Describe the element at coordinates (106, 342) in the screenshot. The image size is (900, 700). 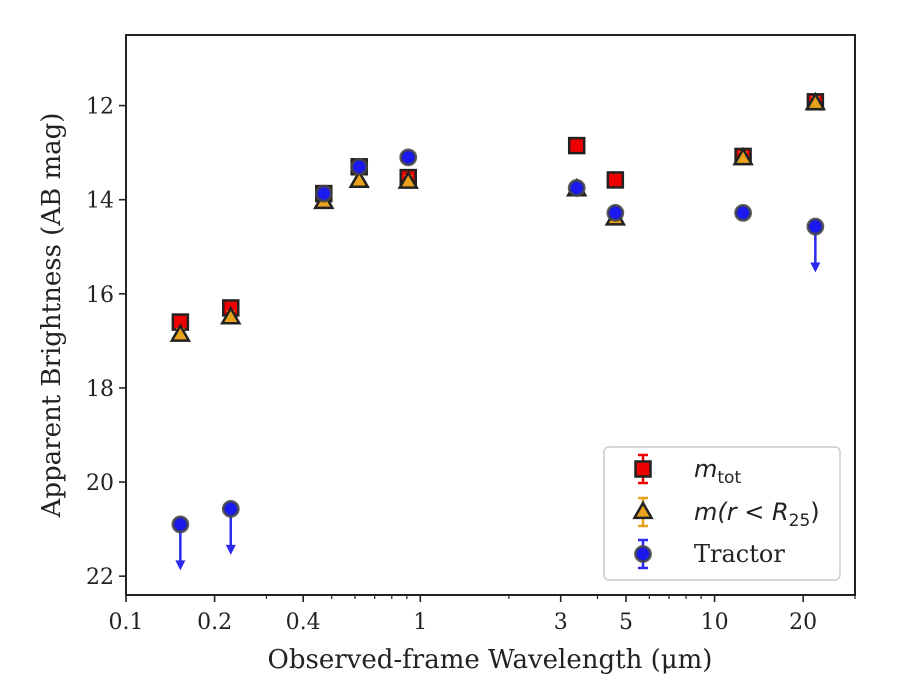
I see `y-axis-ticks: 12 14 16 18 20 22` at that location.